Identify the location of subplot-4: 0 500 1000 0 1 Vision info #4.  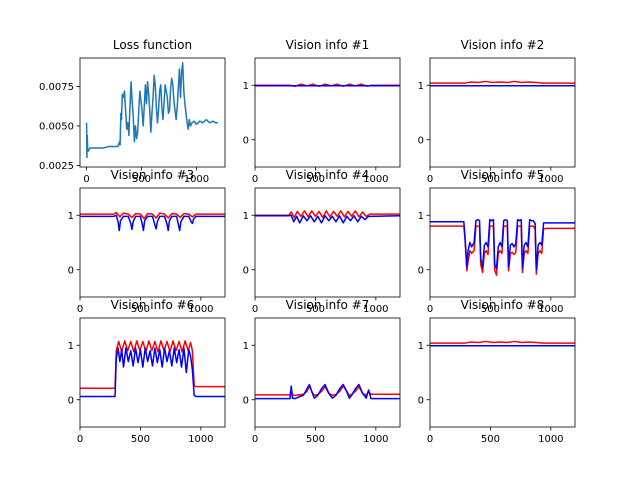
(322, 241).